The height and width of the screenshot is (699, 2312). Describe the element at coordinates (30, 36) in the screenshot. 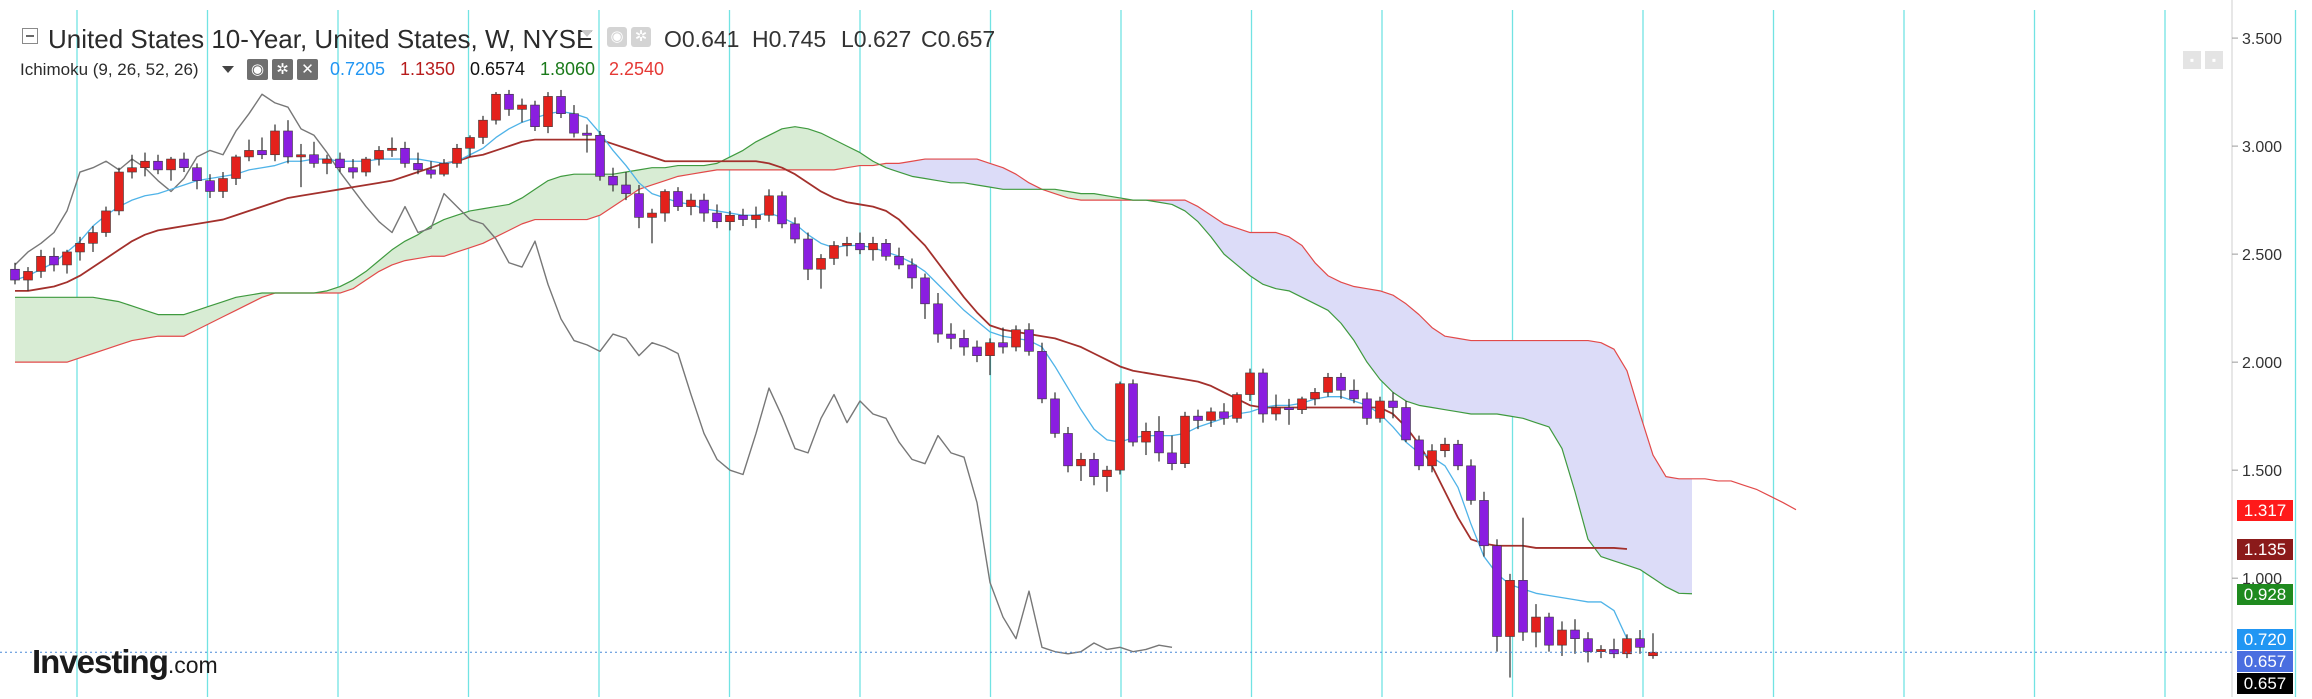

I see `collapse-icon` at that location.